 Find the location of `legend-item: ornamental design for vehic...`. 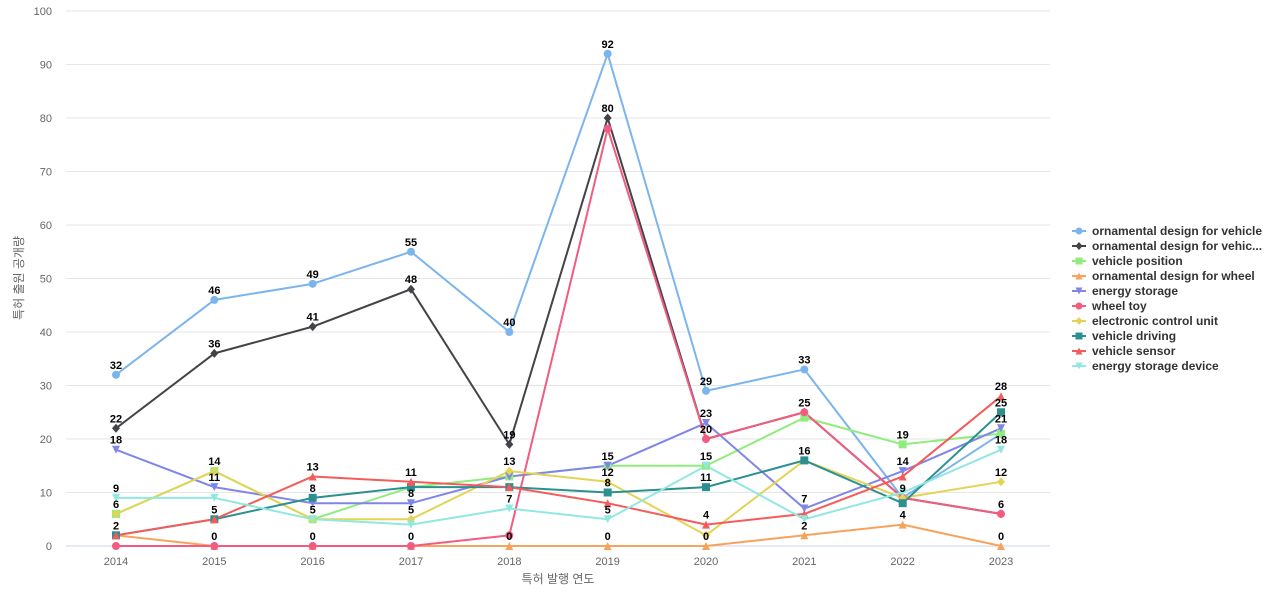

legend-item: ornamental design for vehic... is located at coordinates (1167, 246).